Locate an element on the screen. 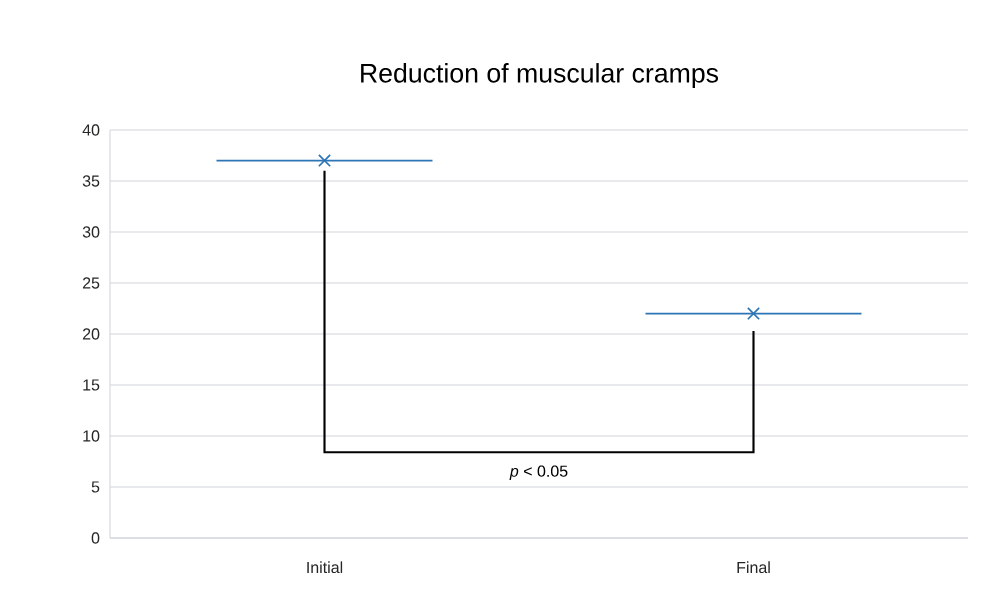 The width and height of the screenshot is (1008, 599). y-tick-label: 25 is located at coordinates (91, 283).